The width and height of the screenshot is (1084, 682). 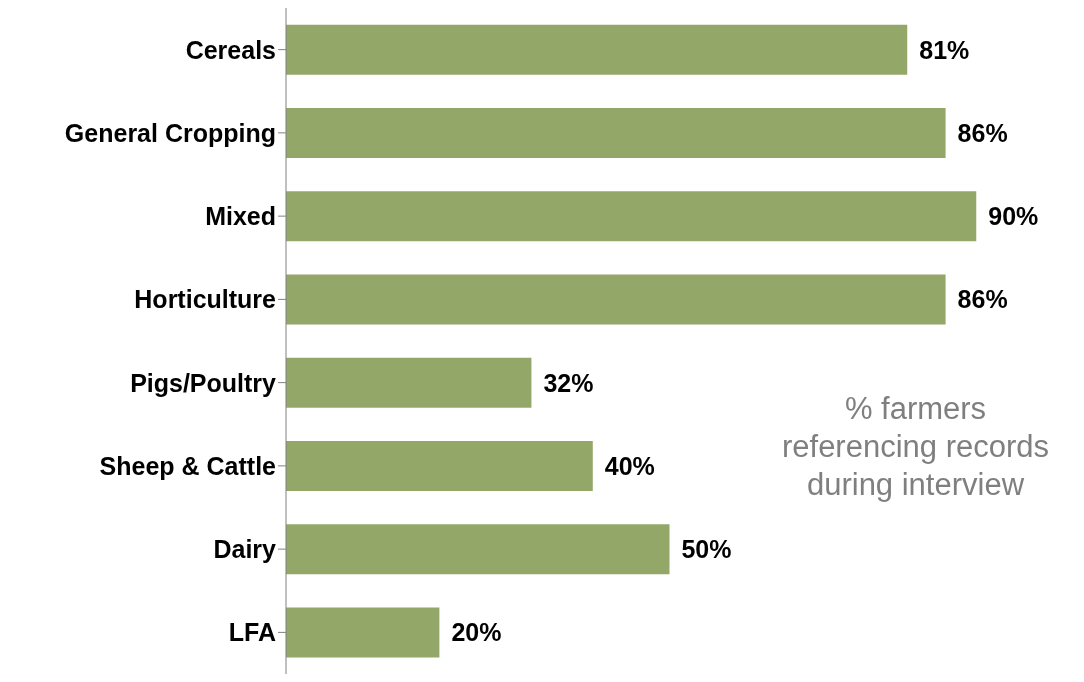 I want to click on data-label: 90%, so click(x=1013, y=216).